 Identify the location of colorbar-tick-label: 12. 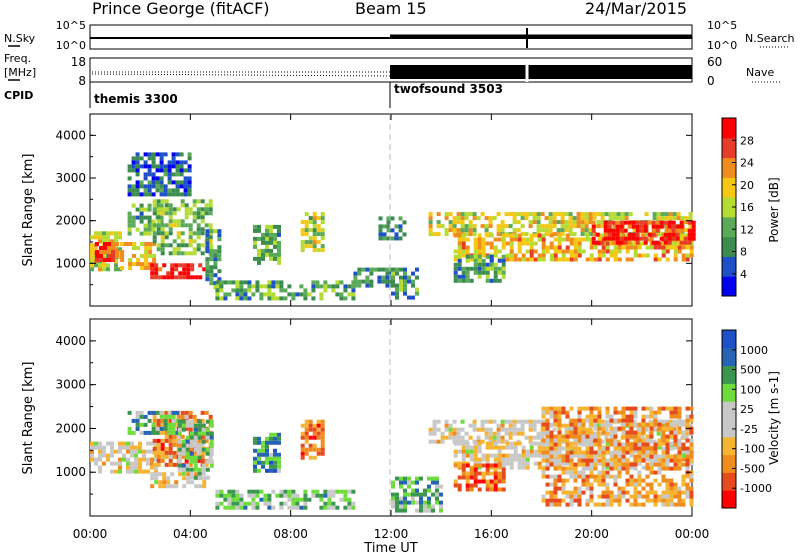
(747, 229).